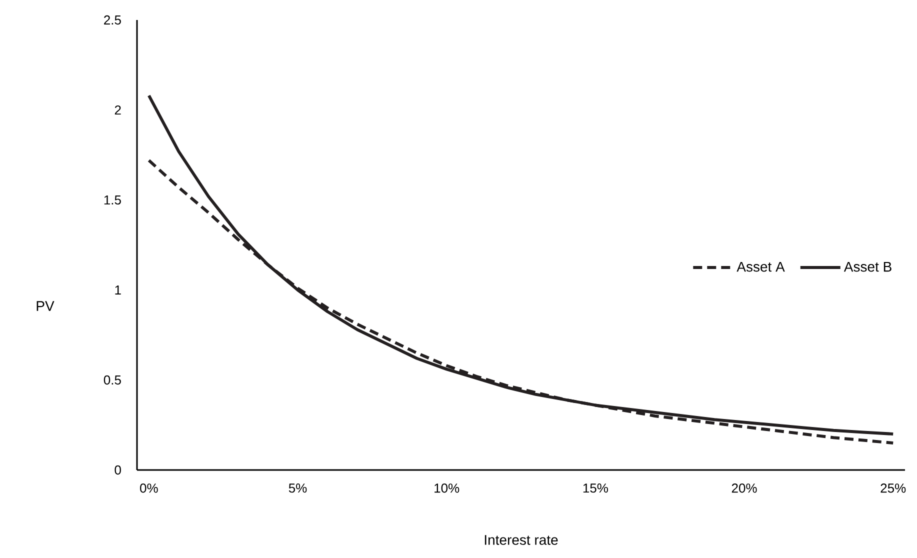  What do you see at coordinates (118, 290) in the screenshot?
I see `y-tick-label: 1` at bounding box center [118, 290].